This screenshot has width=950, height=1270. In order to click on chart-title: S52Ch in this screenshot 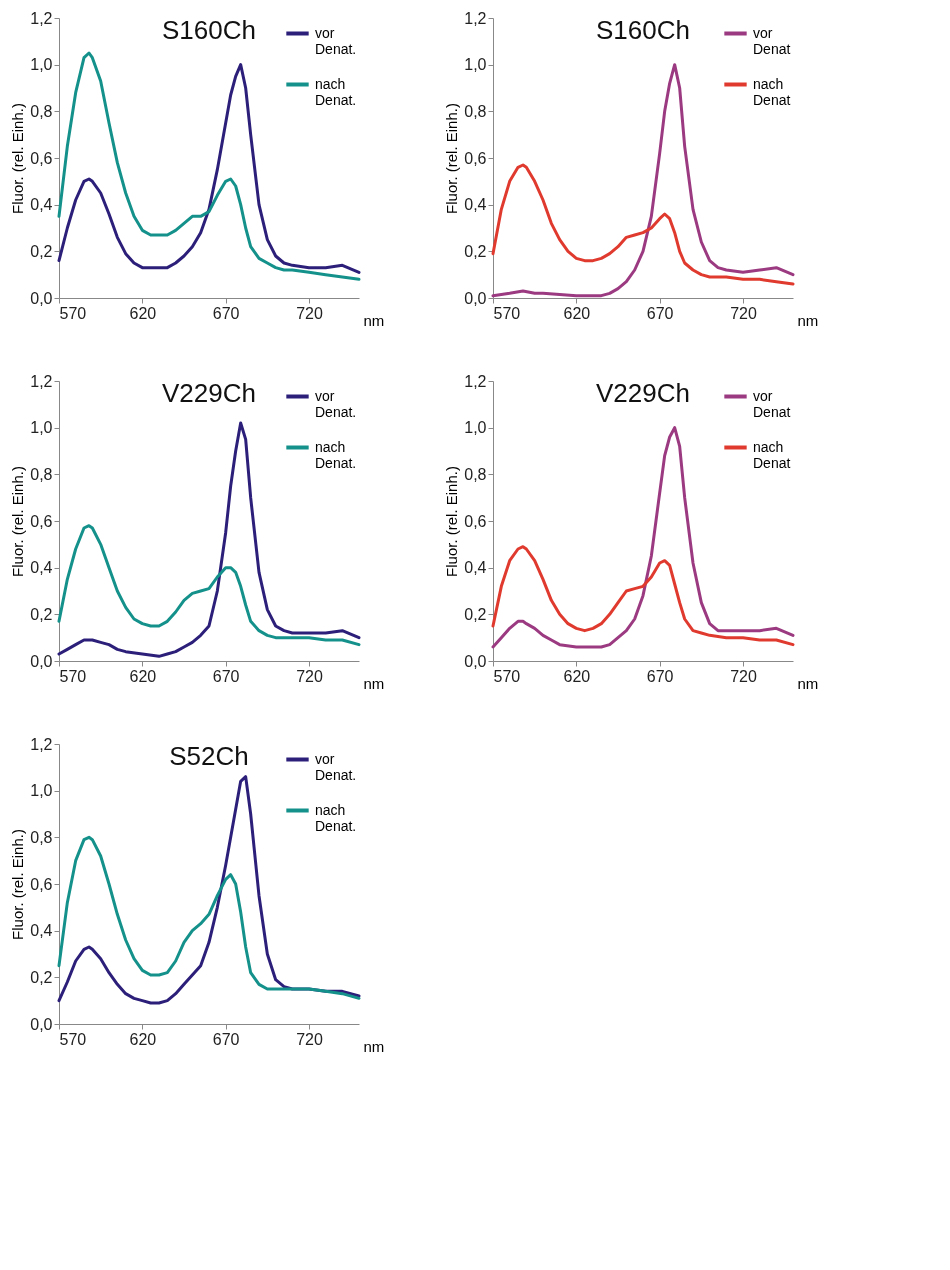, I will do `click(209, 756)`.